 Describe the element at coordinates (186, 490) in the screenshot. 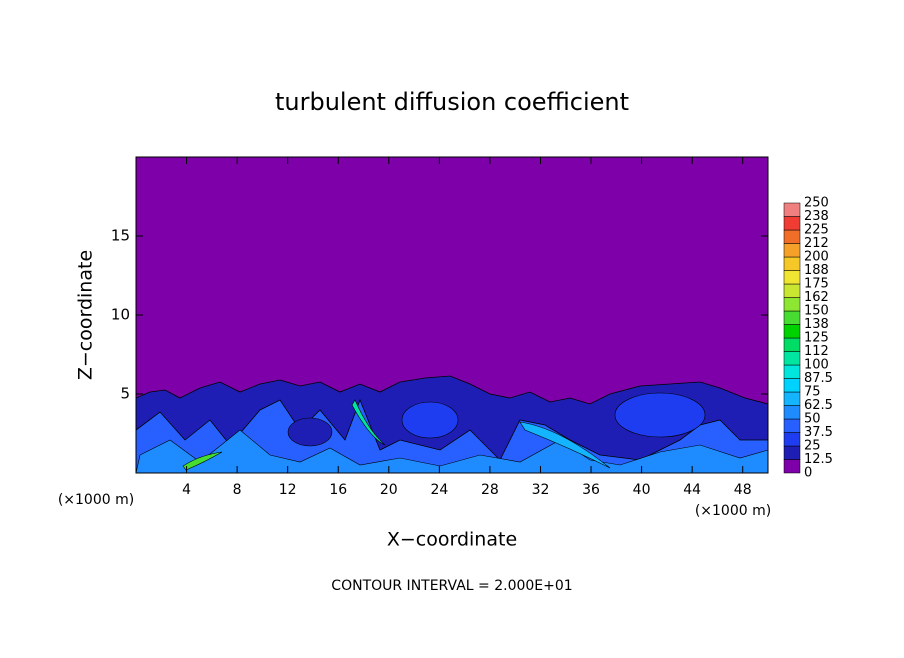

I see `x-tick-label: 4` at that location.